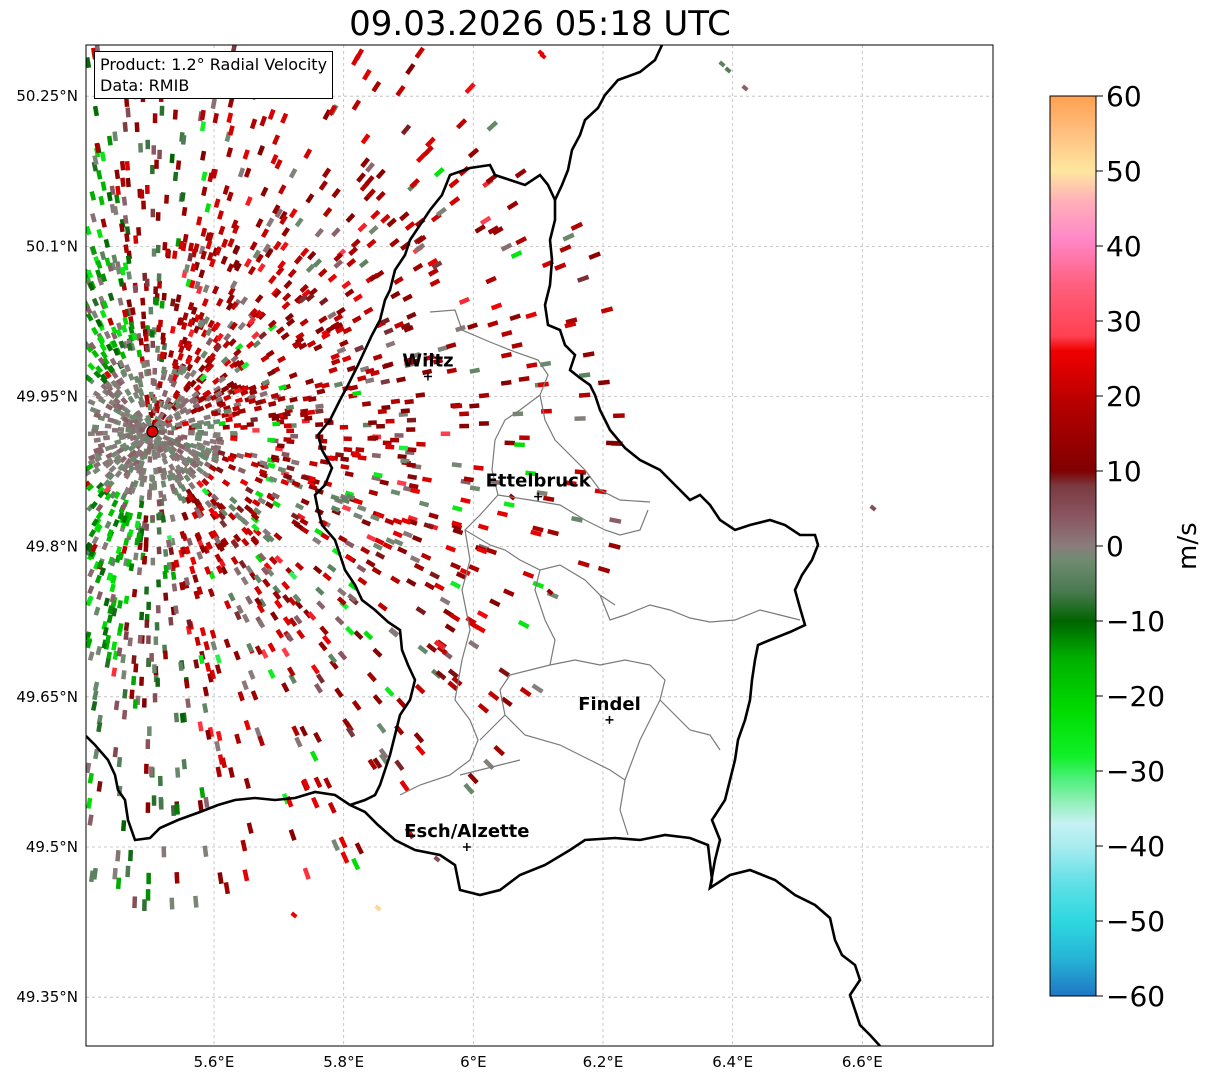 This screenshot has width=1207, height=1081. Describe the element at coordinates (47, 96) in the screenshot. I see `y-tick-label: 50.25°N` at that location.